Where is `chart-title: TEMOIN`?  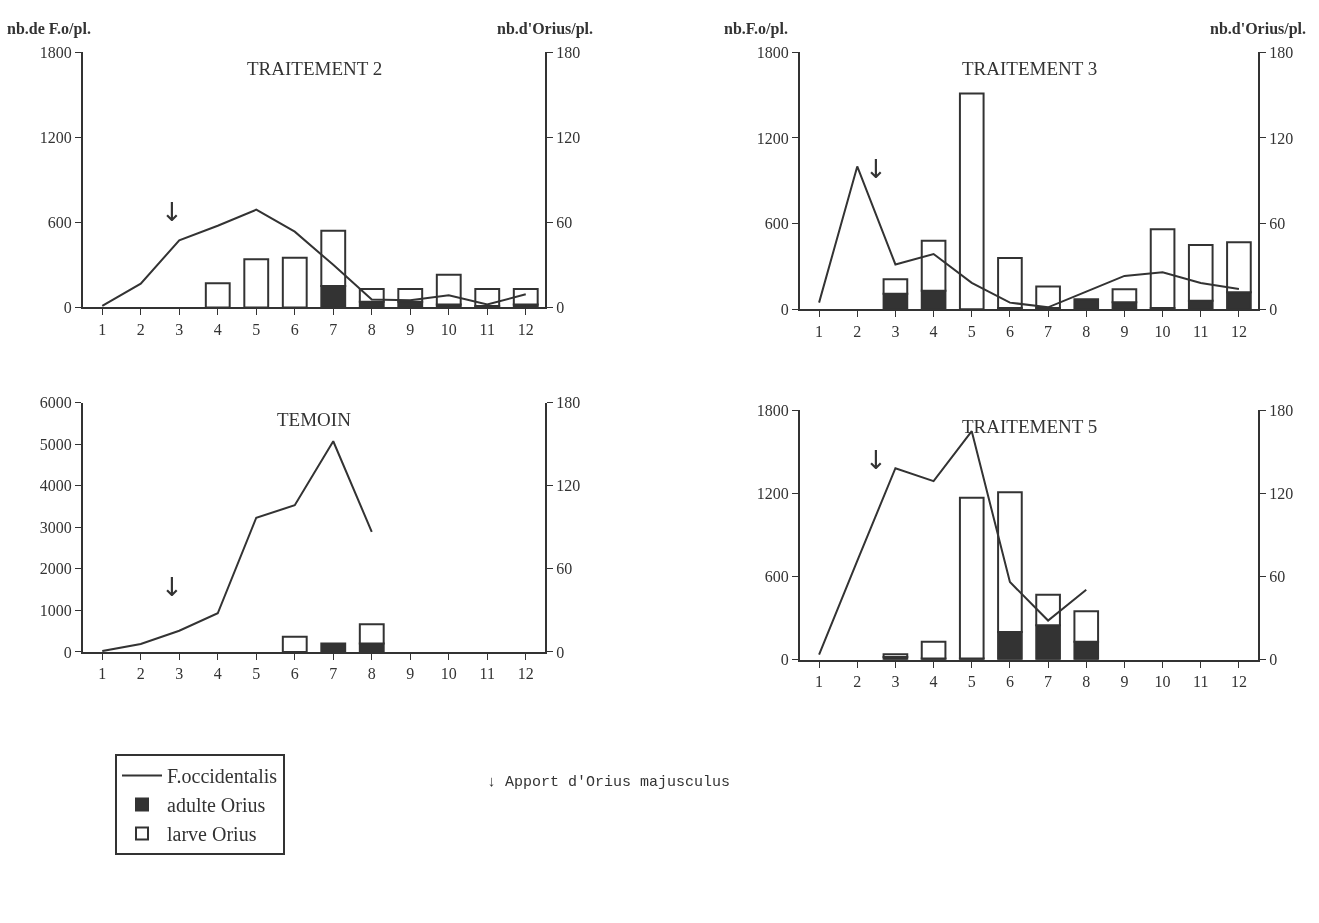 chart-title: TEMOIN is located at coordinates (314, 419).